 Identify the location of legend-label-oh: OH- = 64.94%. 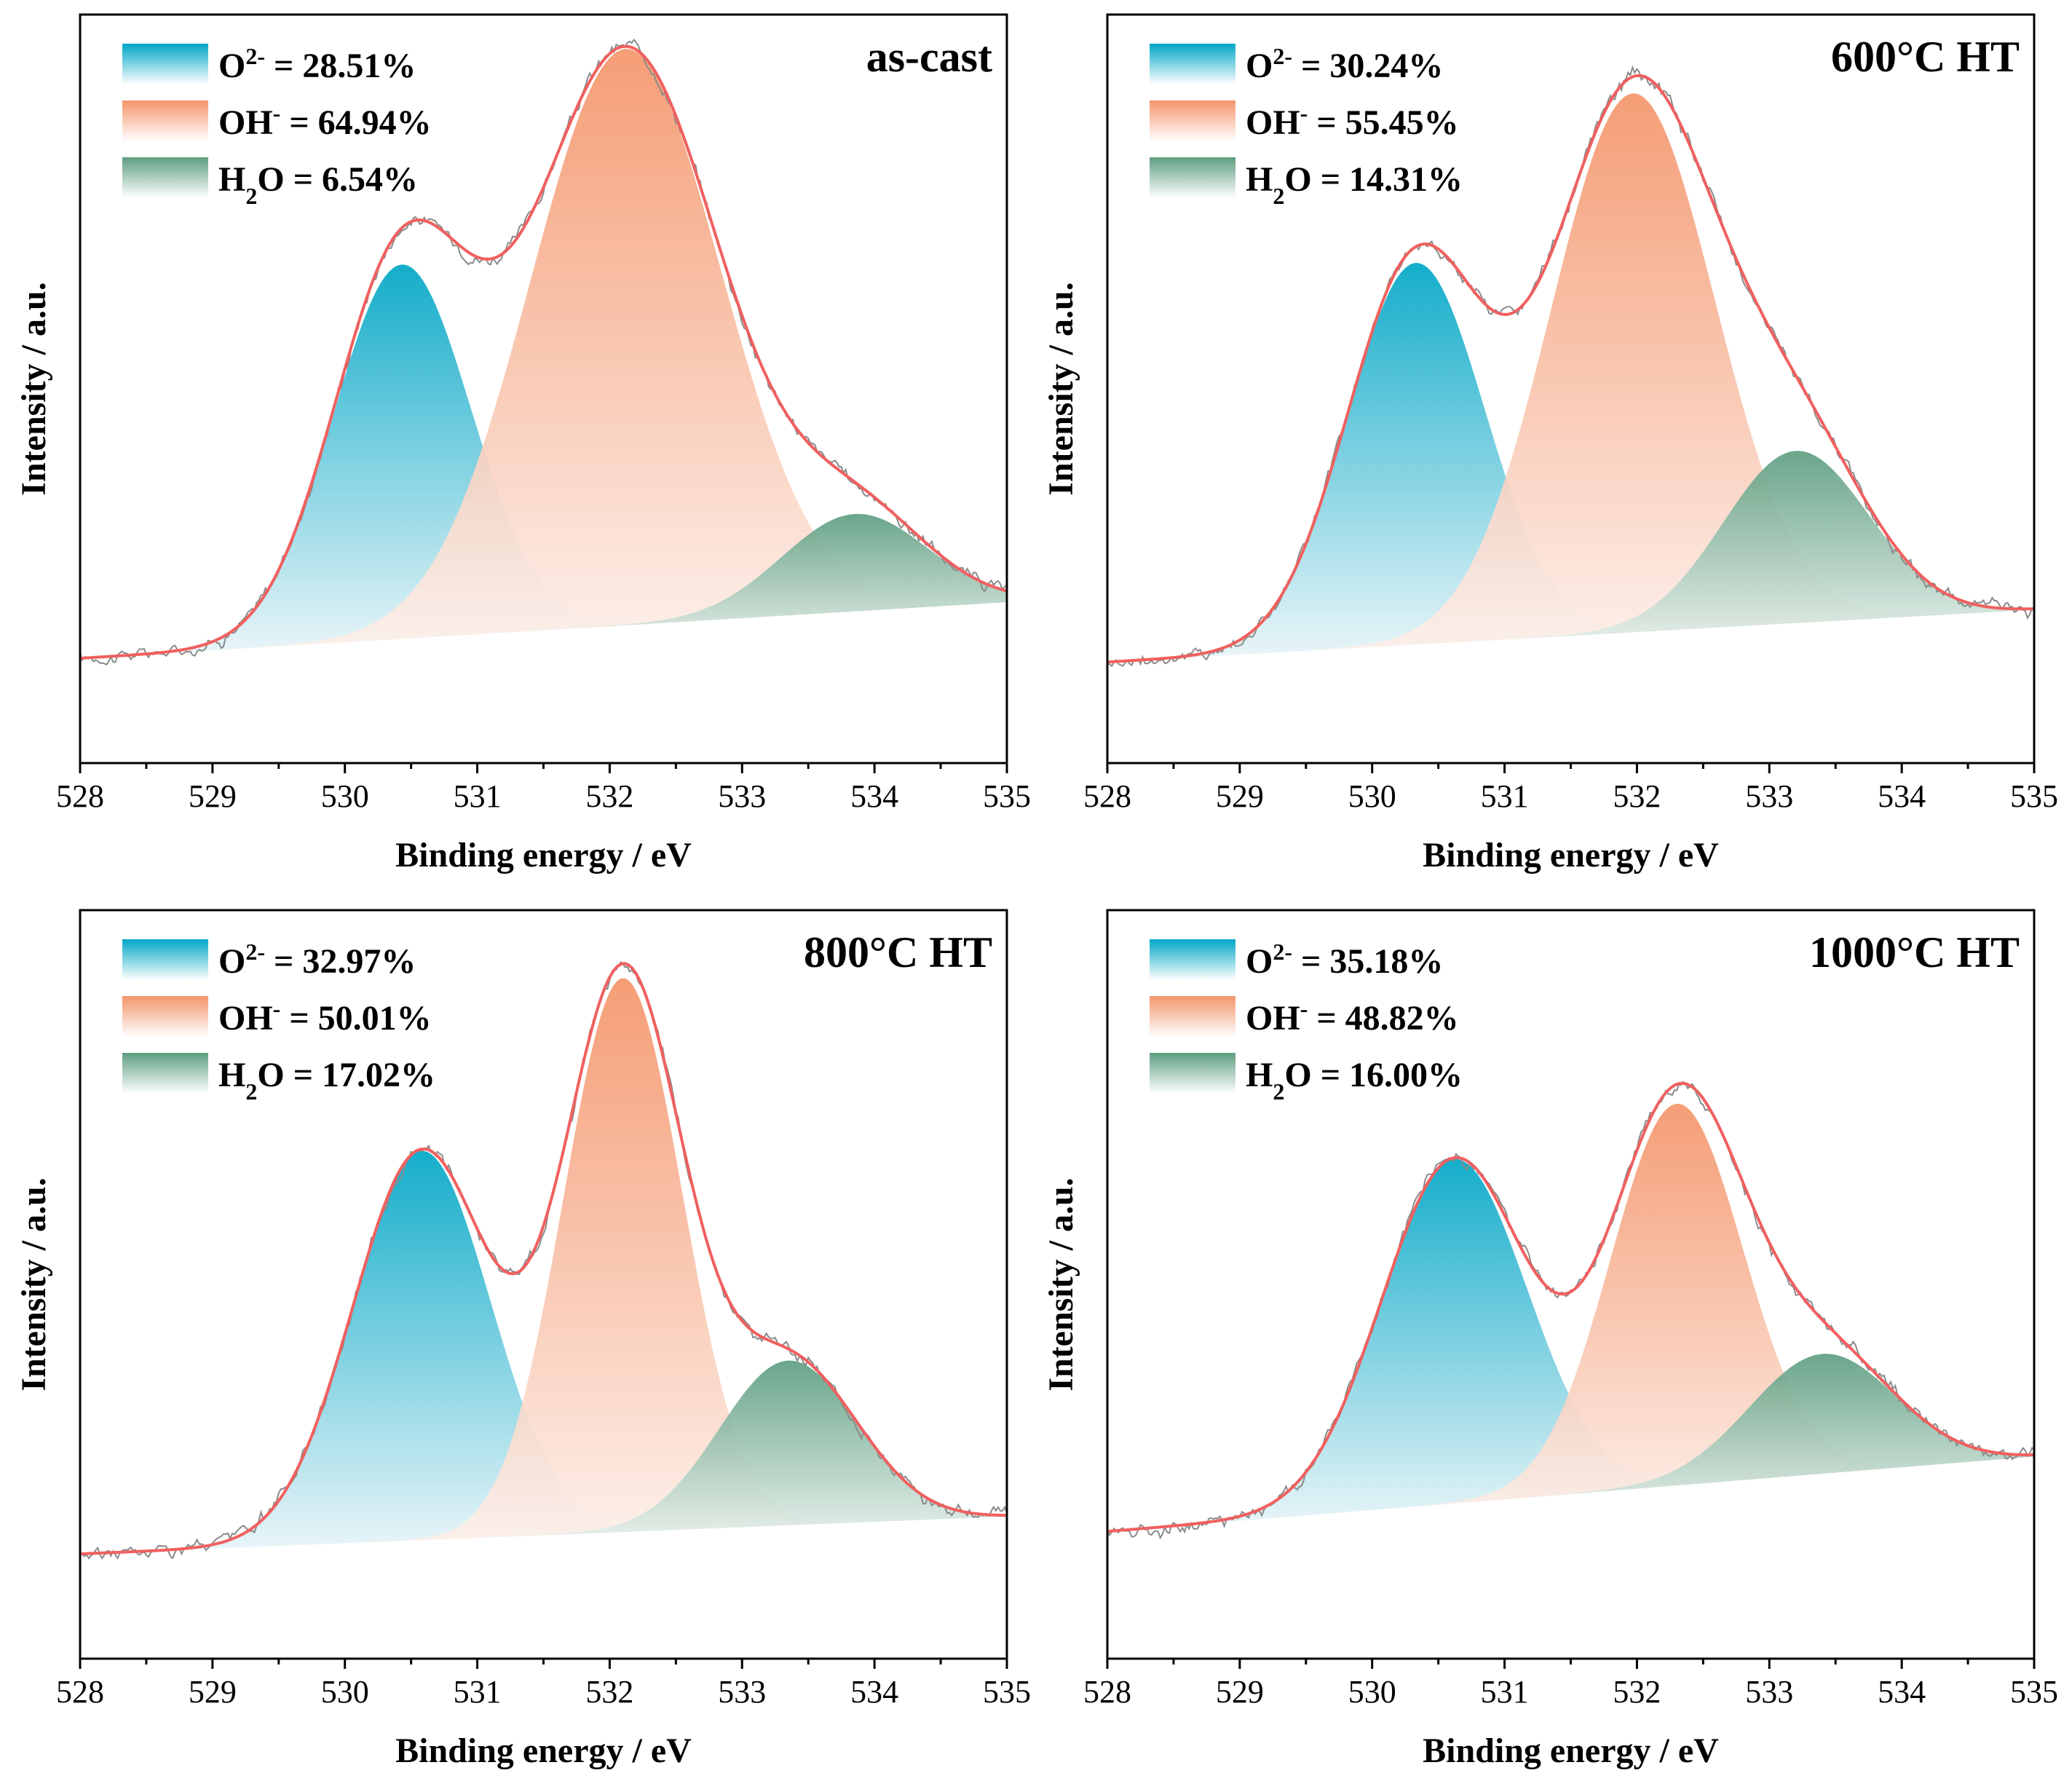
(325, 121).